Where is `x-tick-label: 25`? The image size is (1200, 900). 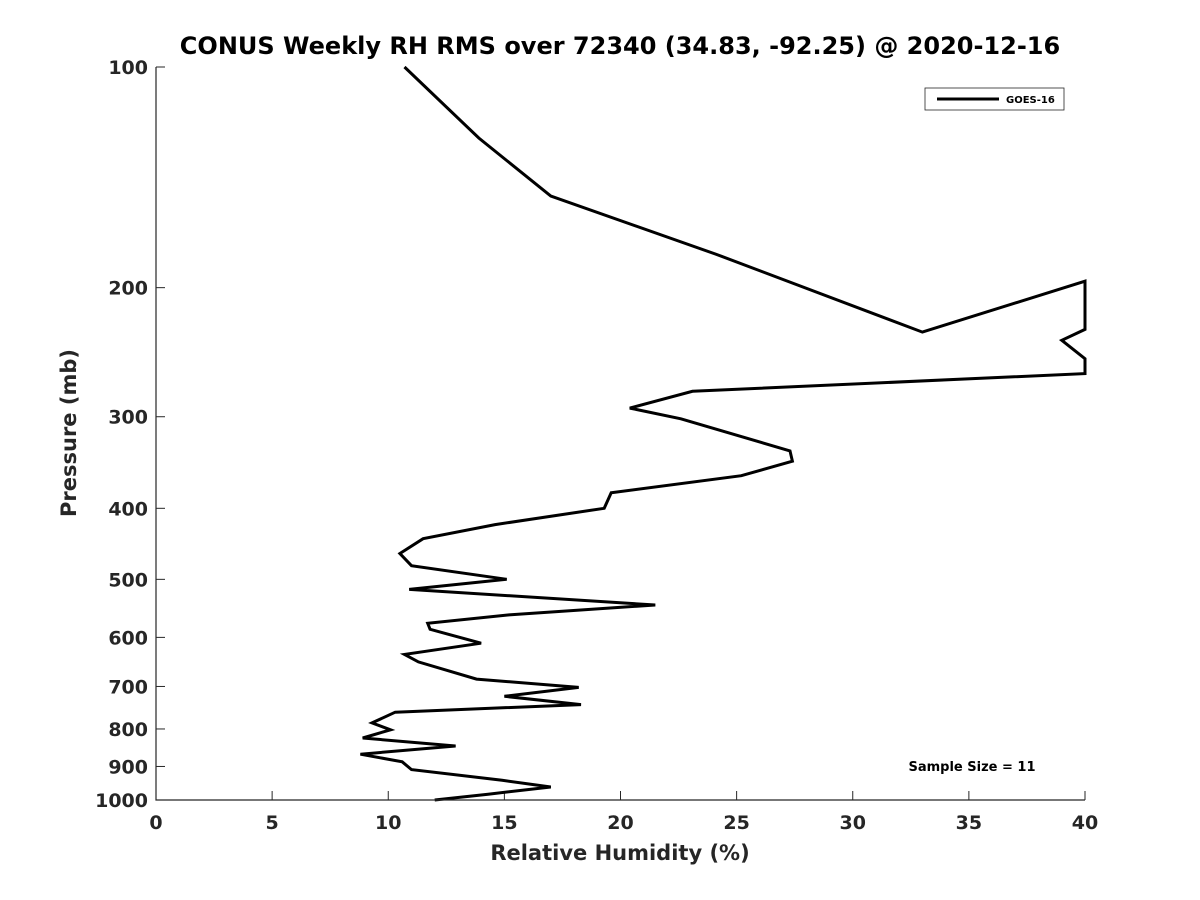
x-tick-label: 25 is located at coordinates (736, 823).